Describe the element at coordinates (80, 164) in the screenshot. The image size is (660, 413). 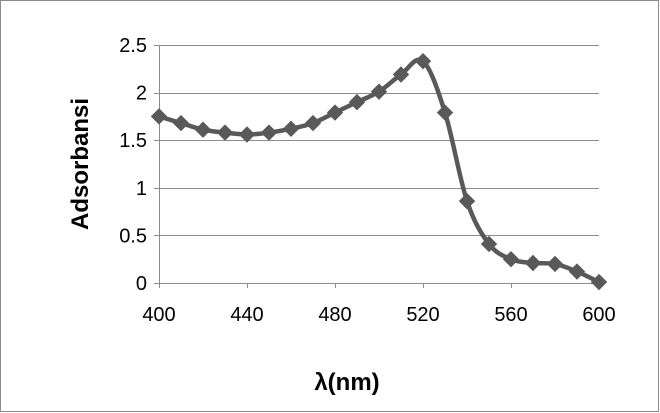
I see `y-axis-title: Adsorbansi` at that location.